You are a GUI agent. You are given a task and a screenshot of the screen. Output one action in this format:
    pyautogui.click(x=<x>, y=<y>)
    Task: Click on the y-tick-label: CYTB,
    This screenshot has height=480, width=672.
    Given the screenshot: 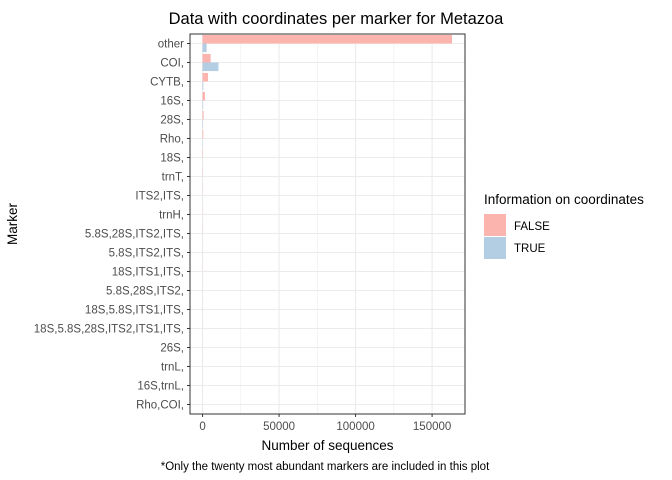 What is the action you would take?
    pyautogui.click(x=167, y=83)
    